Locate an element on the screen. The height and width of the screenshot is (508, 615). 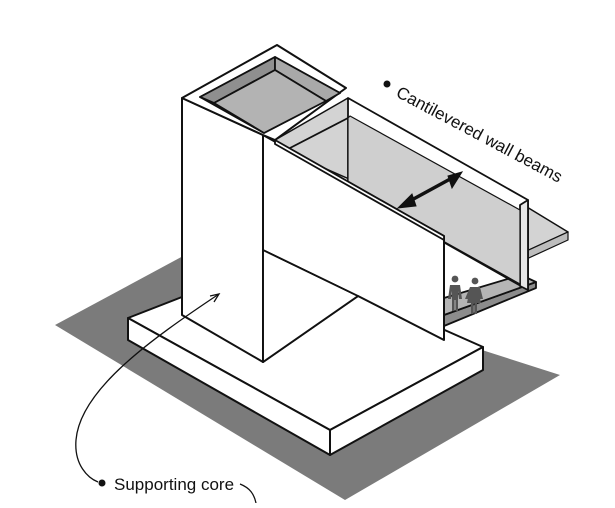
near-wall-beam is located at coordinates (359, 179).